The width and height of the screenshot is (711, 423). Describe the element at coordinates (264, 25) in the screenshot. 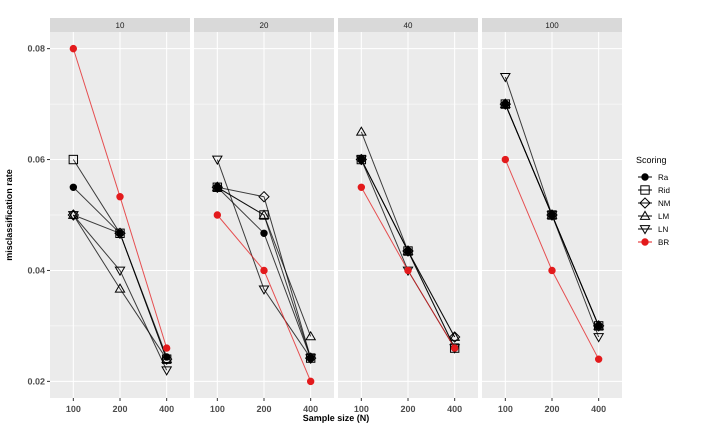

I see `chart-title: 20` at that location.